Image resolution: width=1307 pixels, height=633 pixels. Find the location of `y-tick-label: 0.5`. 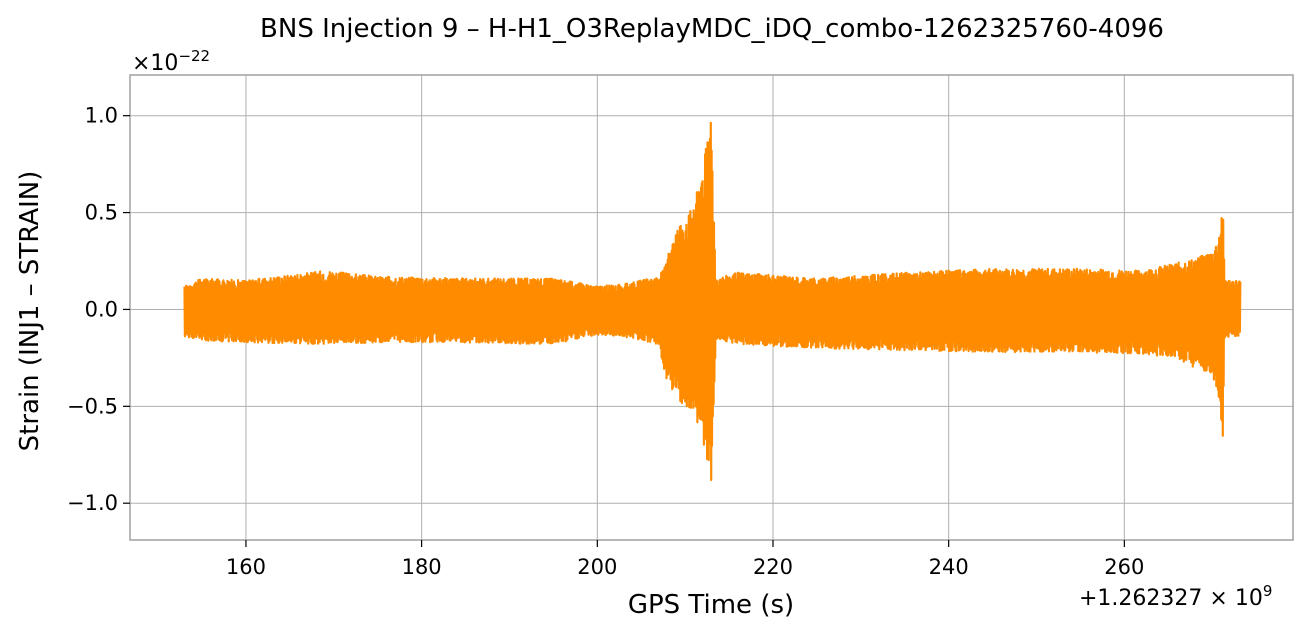

y-tick-label: 0.5 is located at coordinates (101, 213).